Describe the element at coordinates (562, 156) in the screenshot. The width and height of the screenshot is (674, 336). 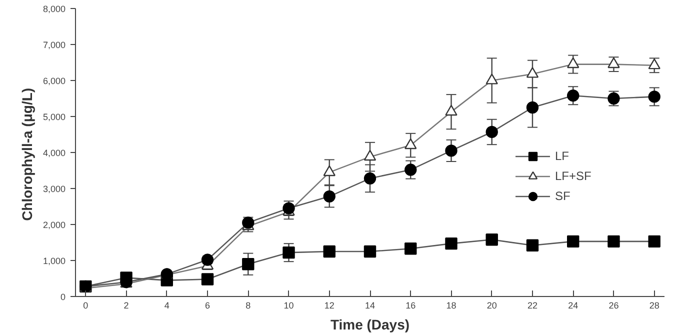
I see `legend-label: LF` at that location.